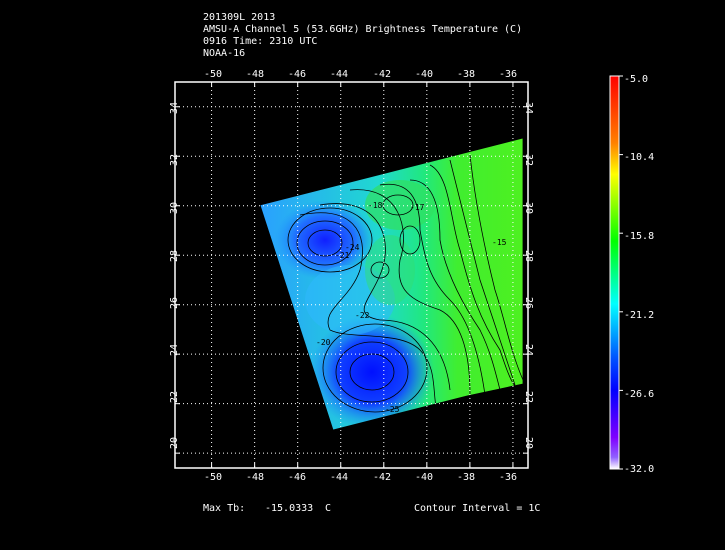 The width and height of the screenshot is (725, 550). I want to click on contour-label: -22, so click(362, 315).